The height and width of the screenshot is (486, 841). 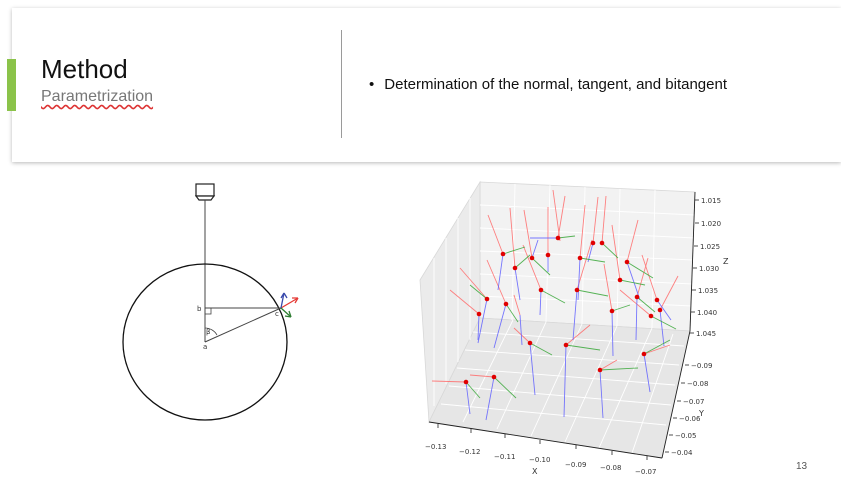 I want to click on y-tick-label: −0.04, so click(x=682, y=453).